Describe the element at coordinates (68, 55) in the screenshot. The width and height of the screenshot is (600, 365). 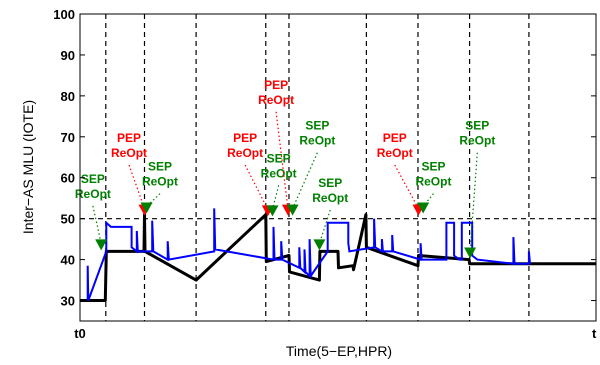
I see `y-tick-label: 90` at that location.